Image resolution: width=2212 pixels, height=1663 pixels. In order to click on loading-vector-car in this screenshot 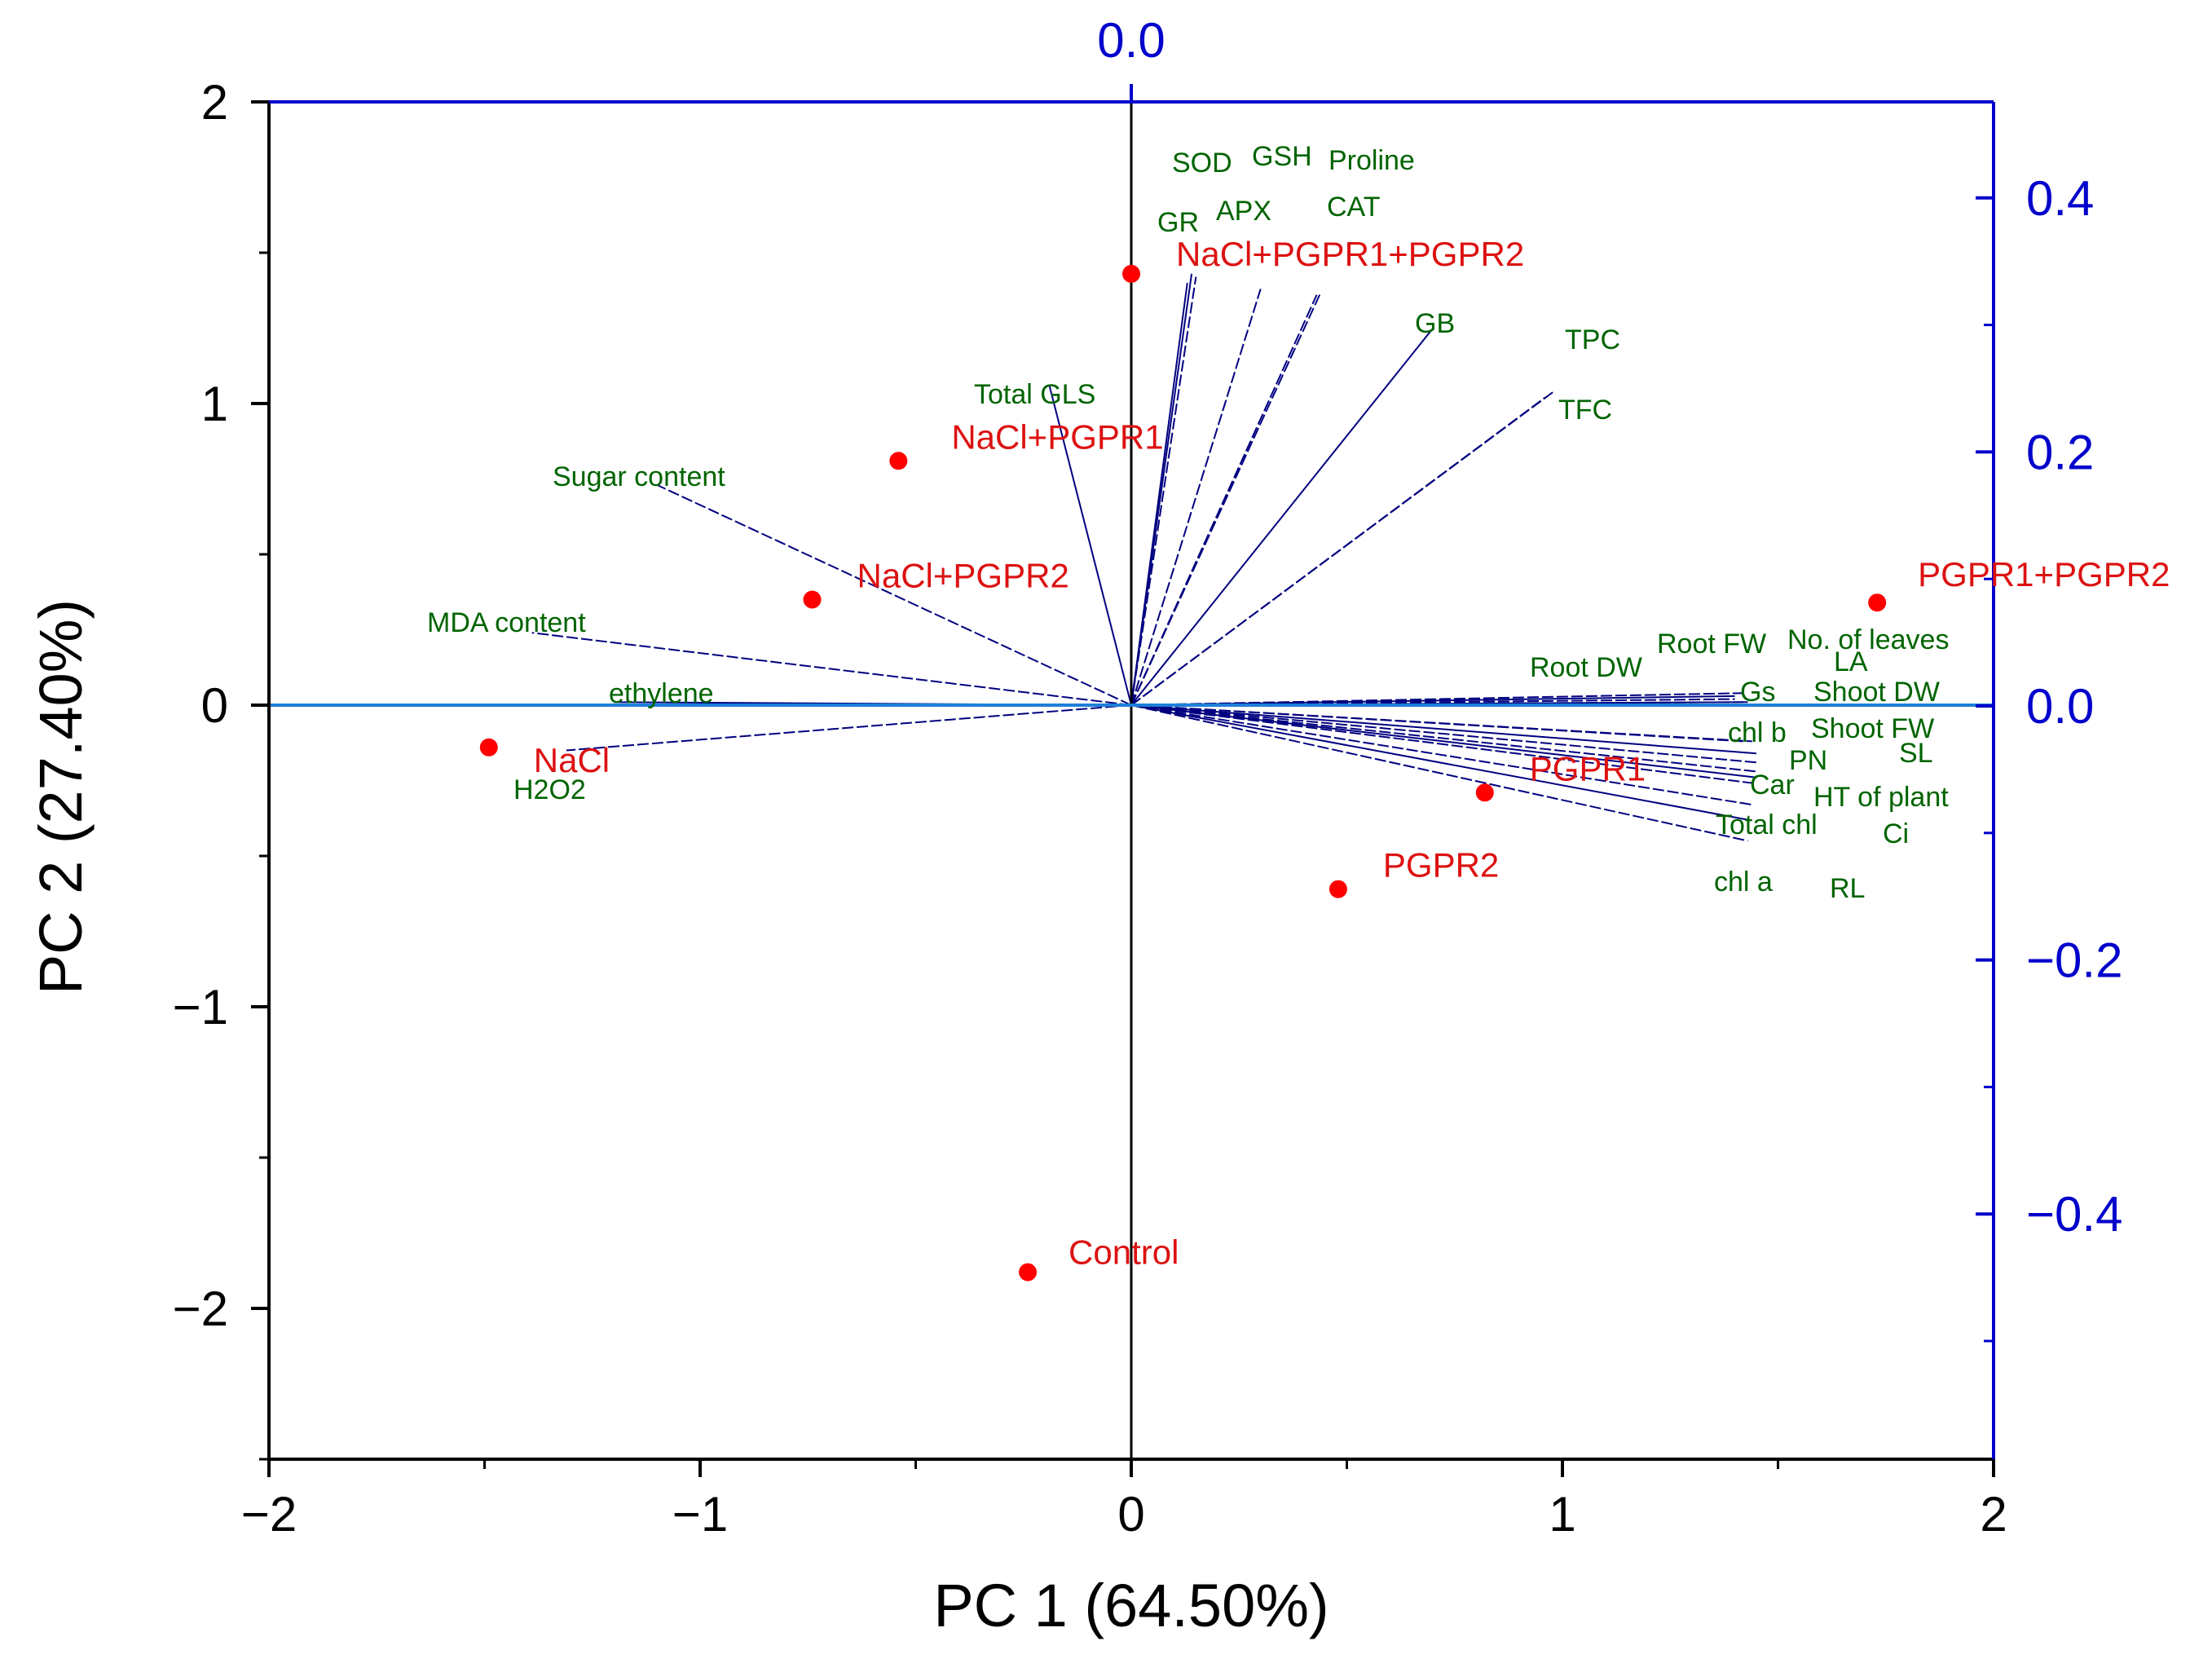, I will do `click(1444, 741)`.